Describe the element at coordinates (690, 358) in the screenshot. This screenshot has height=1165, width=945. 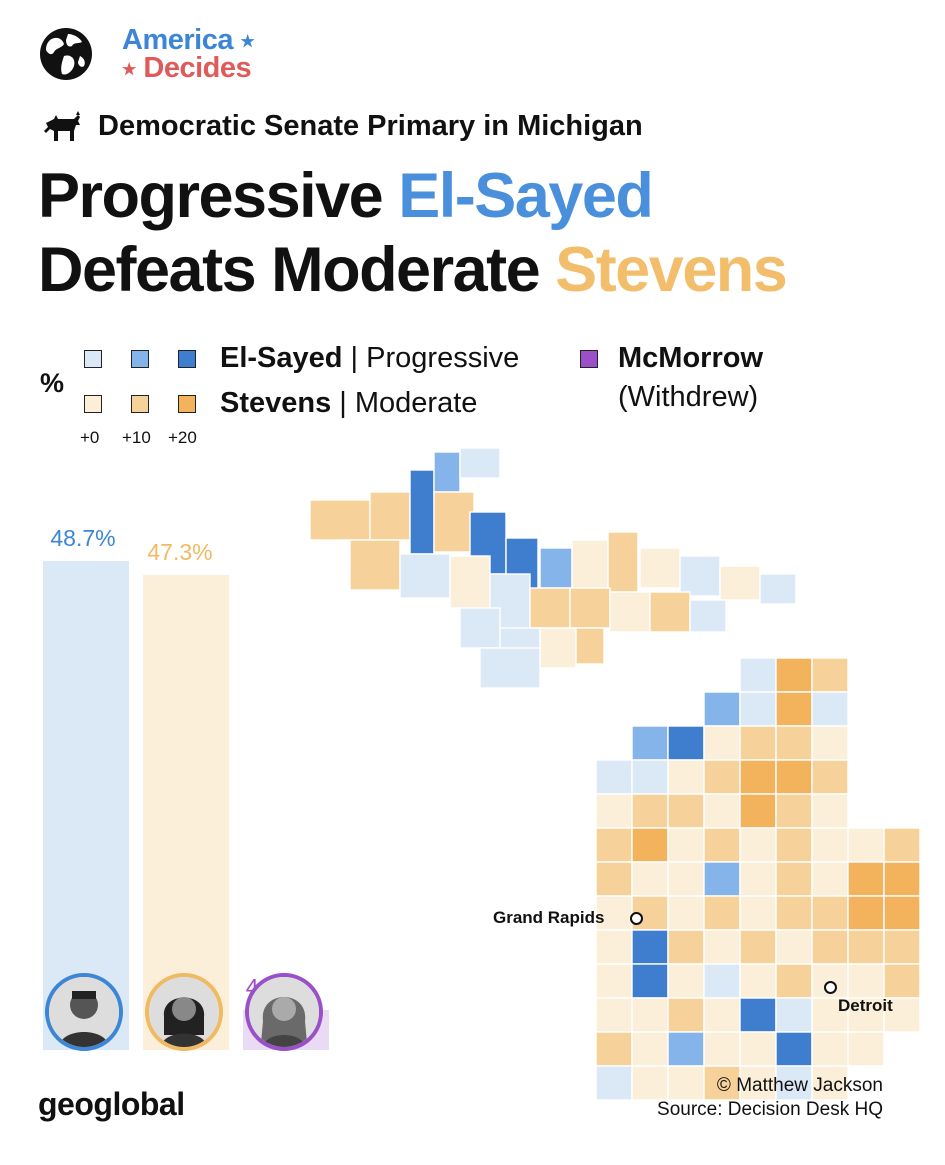
I see `legend-mcmorrow: McMorrow` at that location.